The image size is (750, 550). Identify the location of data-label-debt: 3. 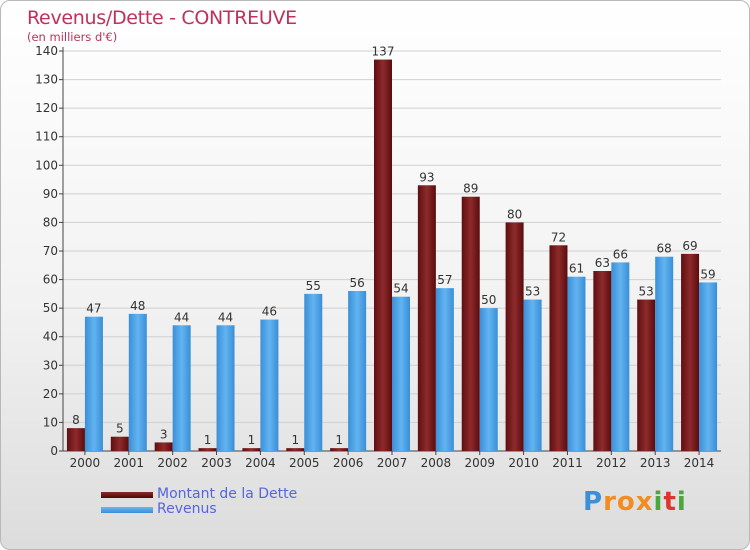
(164, 434).